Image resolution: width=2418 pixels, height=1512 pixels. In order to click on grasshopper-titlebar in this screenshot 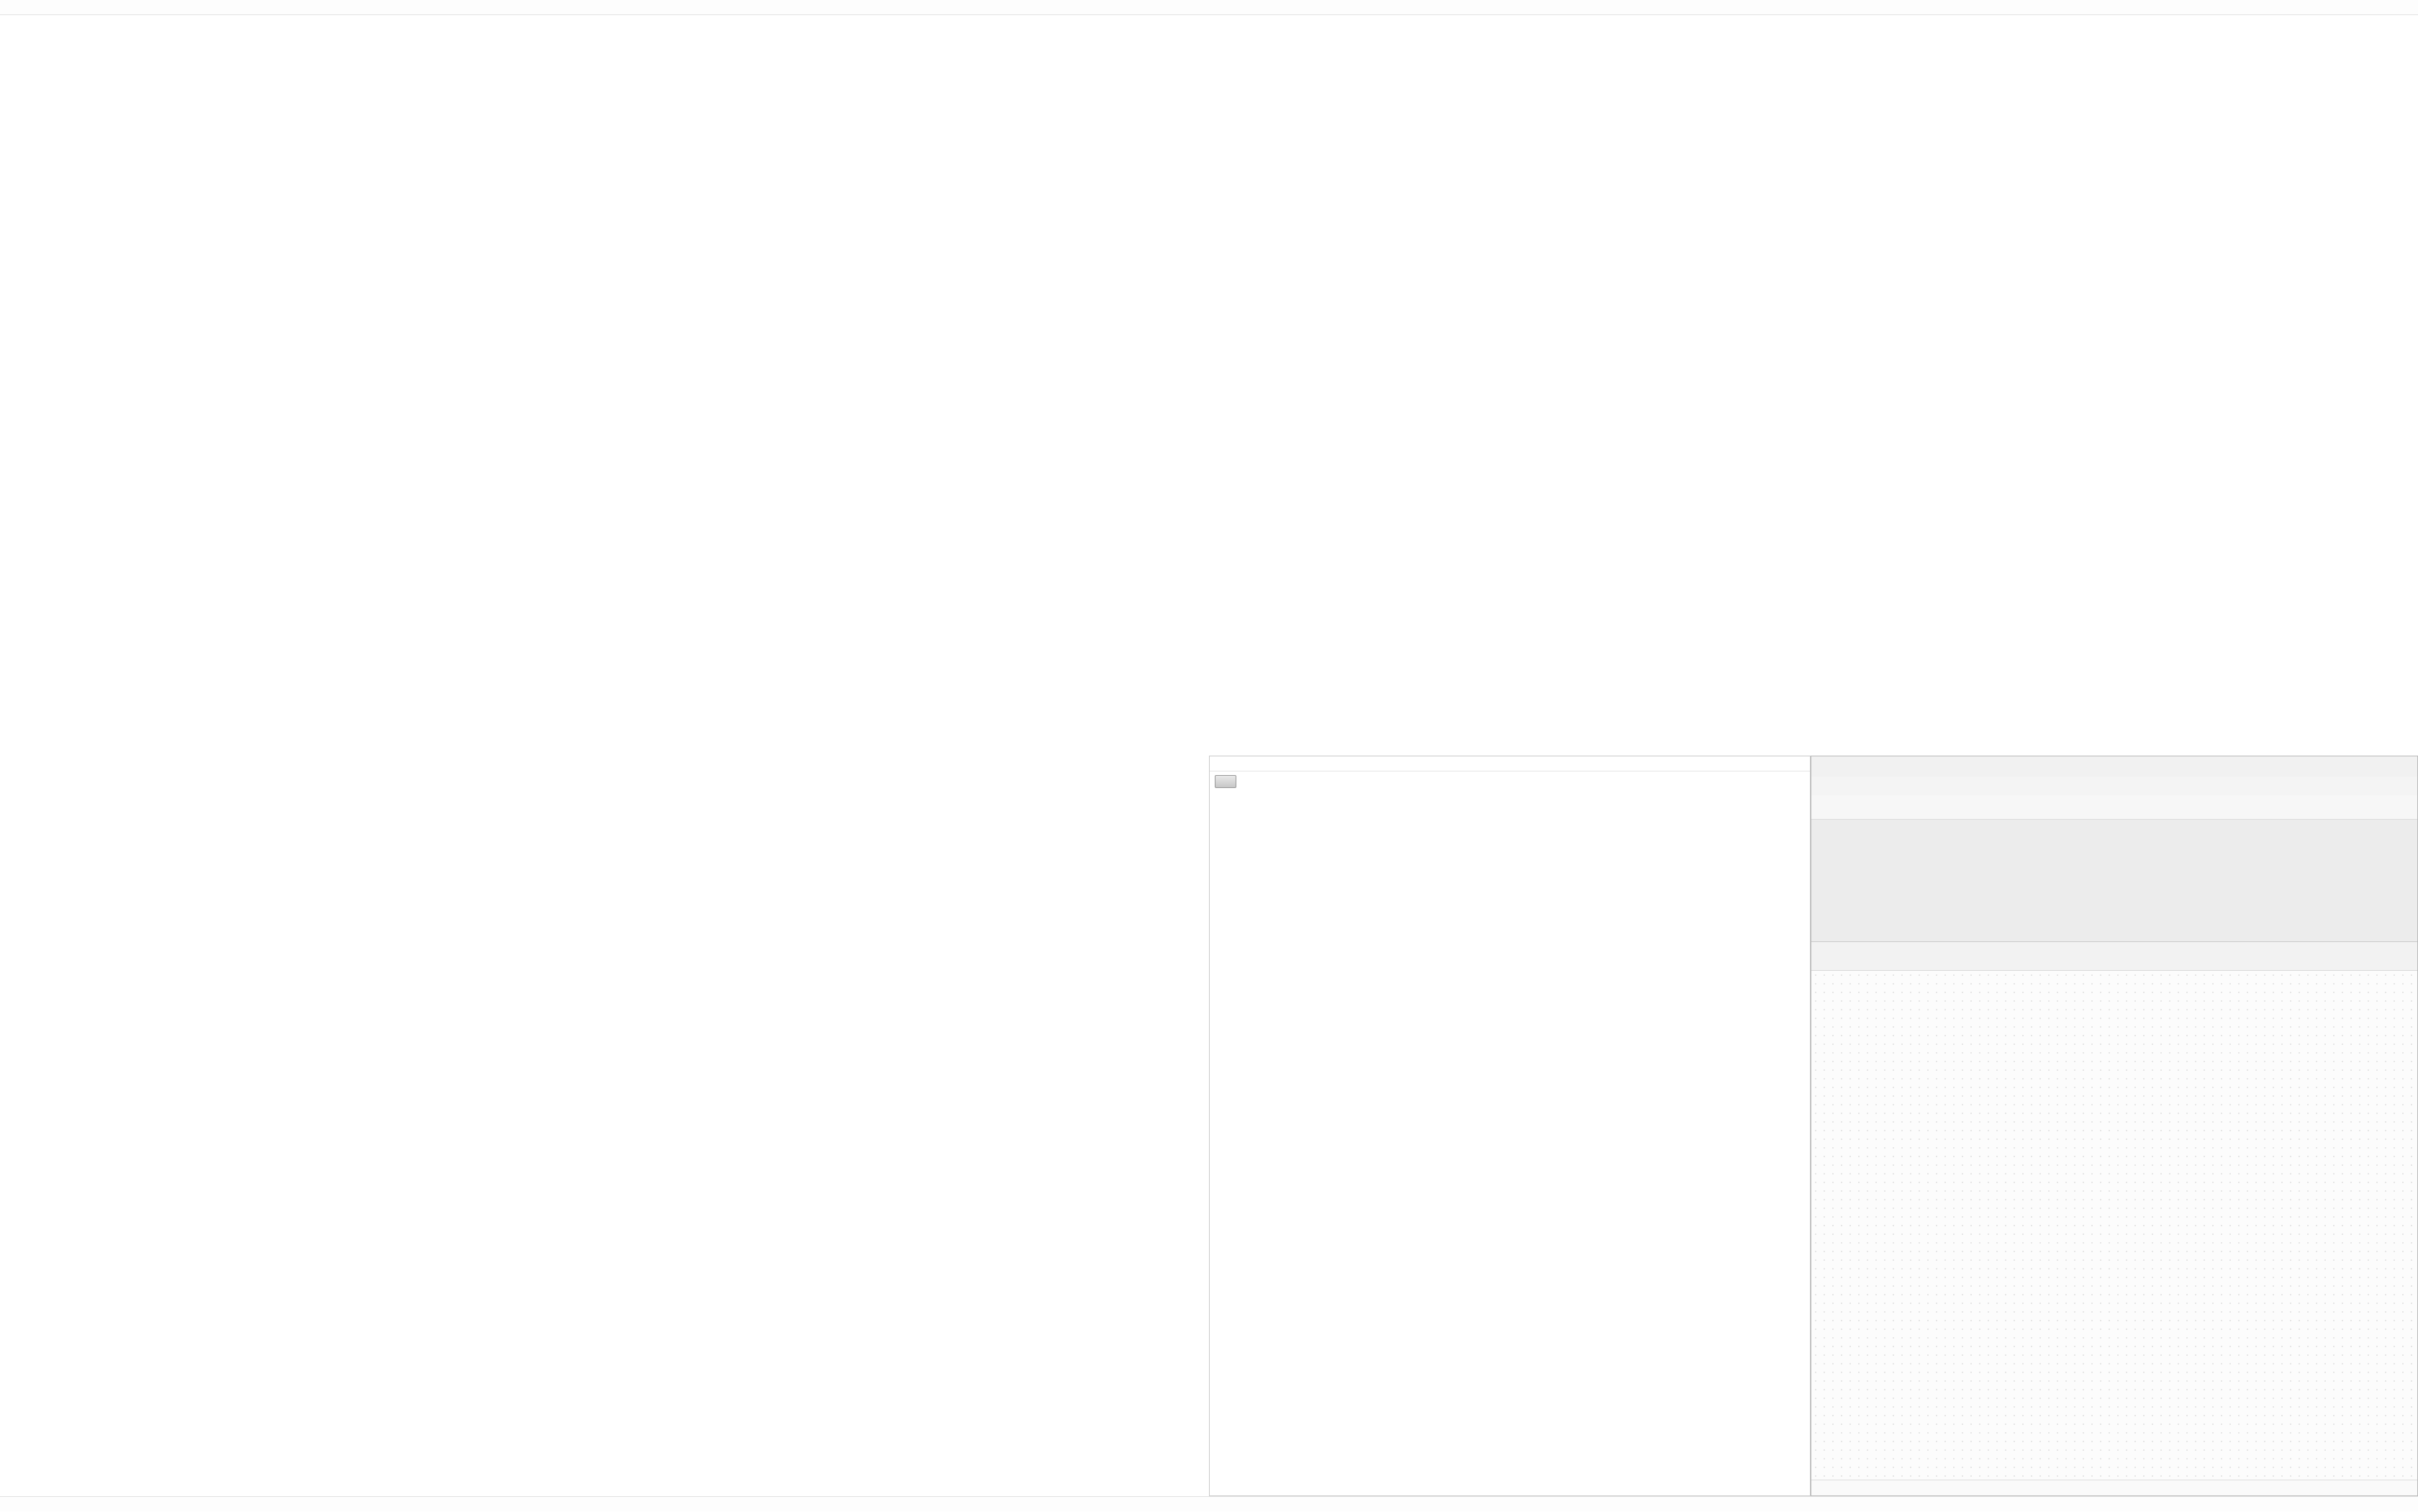, I will do `click(2114, 767)`.